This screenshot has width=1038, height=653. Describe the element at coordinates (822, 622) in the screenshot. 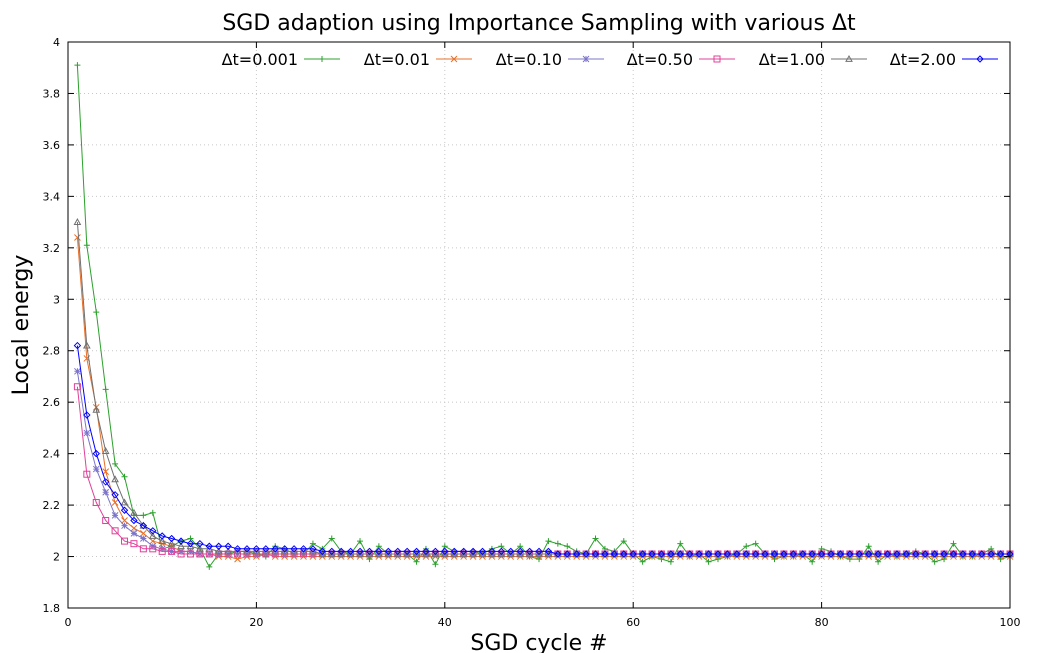

I see `x-tick-label: 80` at that location.